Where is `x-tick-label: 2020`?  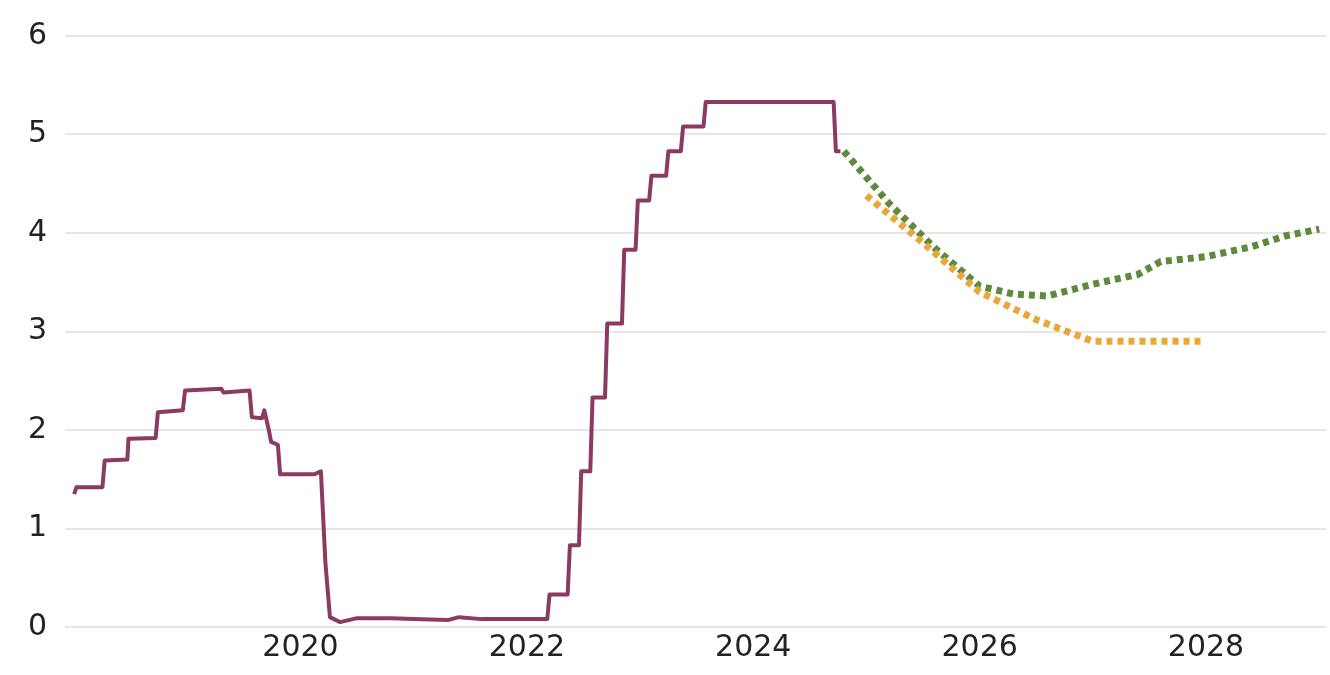 x-tick-label: 2020 is located at coordinates (300, 645).